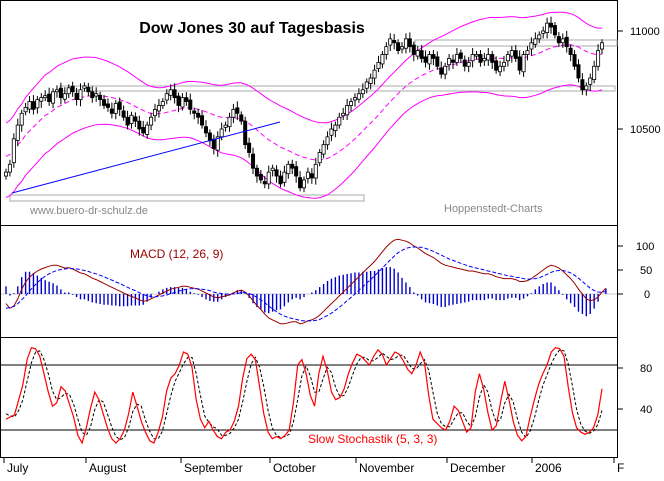 This screenshot has width=664, height=481. What do you see at coordinates (620, 468) in the screenshot?
I see `x-tick-label: F` at bounding box center [620, 468].